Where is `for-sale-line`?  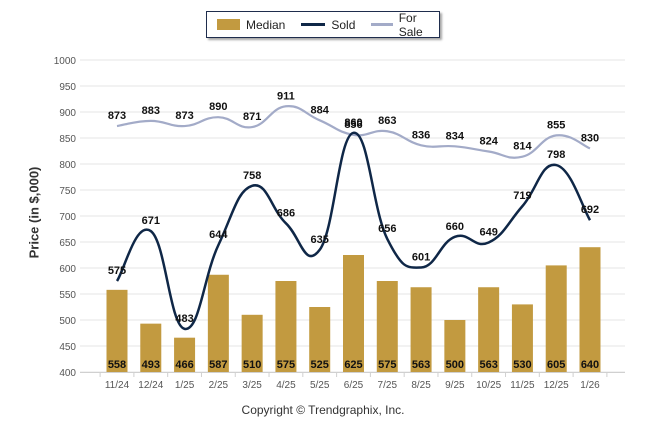
for-sale-line is located at coordinates (353, 132).